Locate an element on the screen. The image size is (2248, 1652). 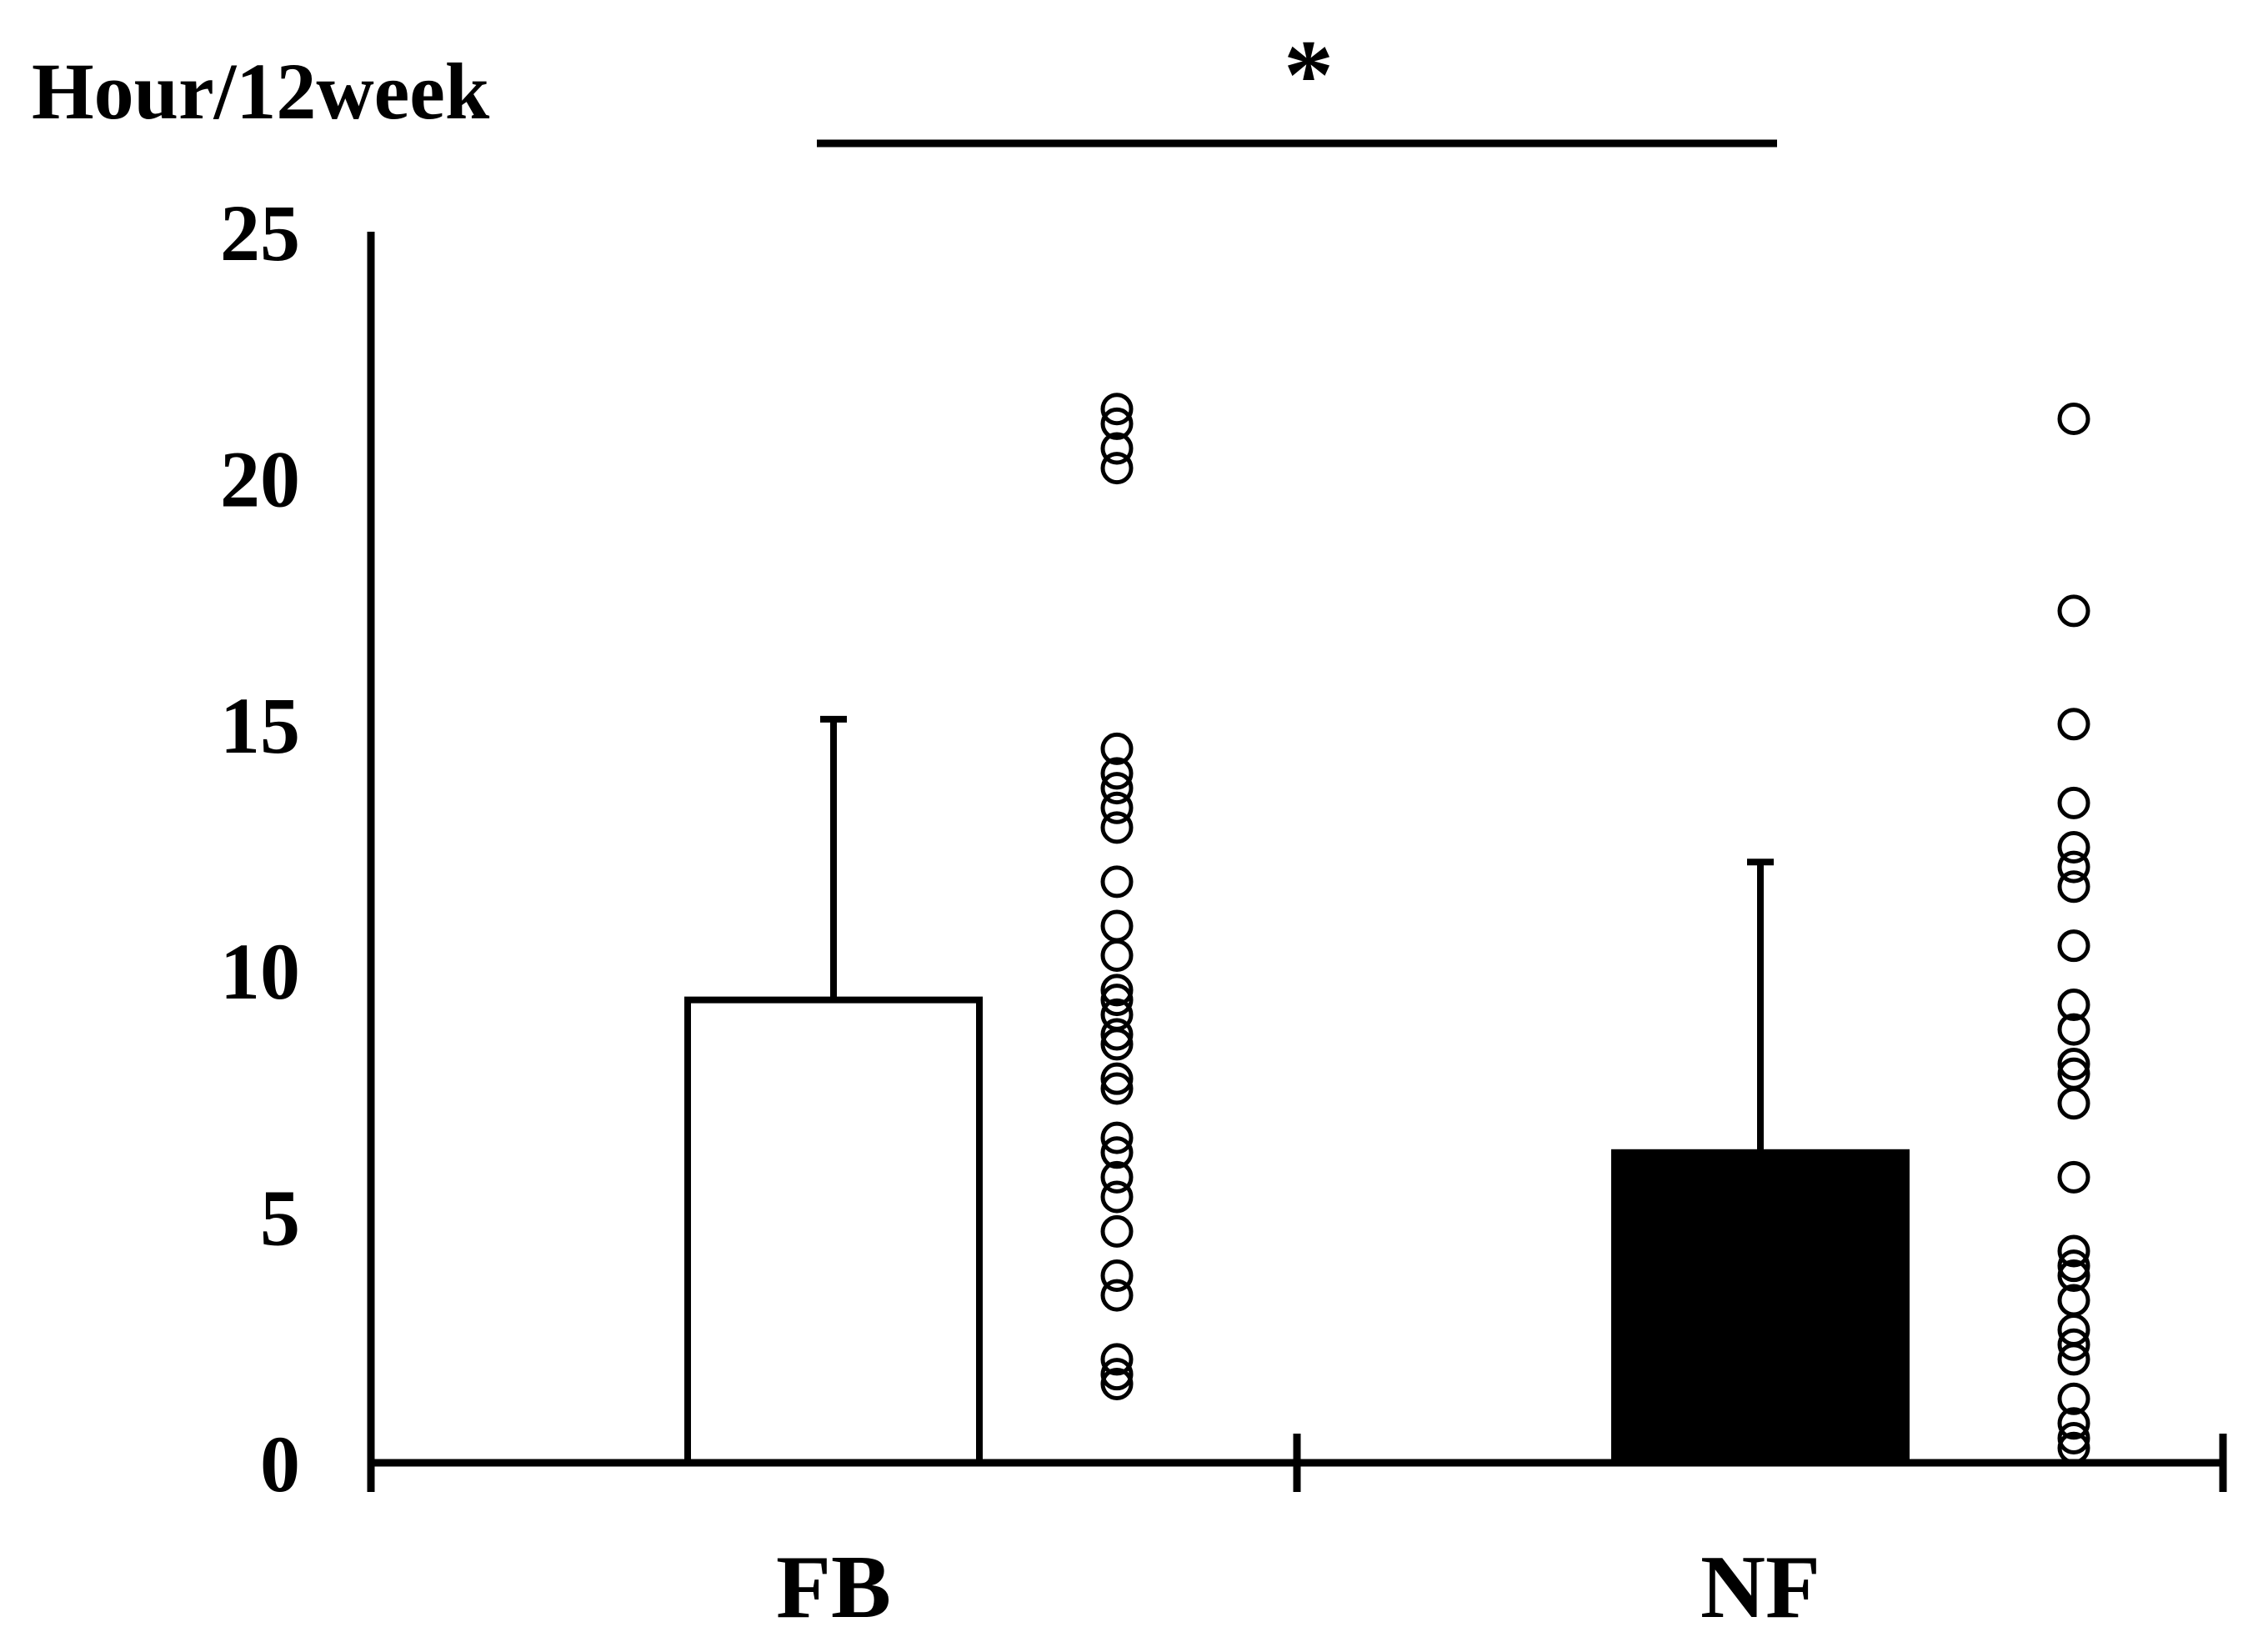
x-tick-label-fb: FB is located at coordinates (833, 1587).